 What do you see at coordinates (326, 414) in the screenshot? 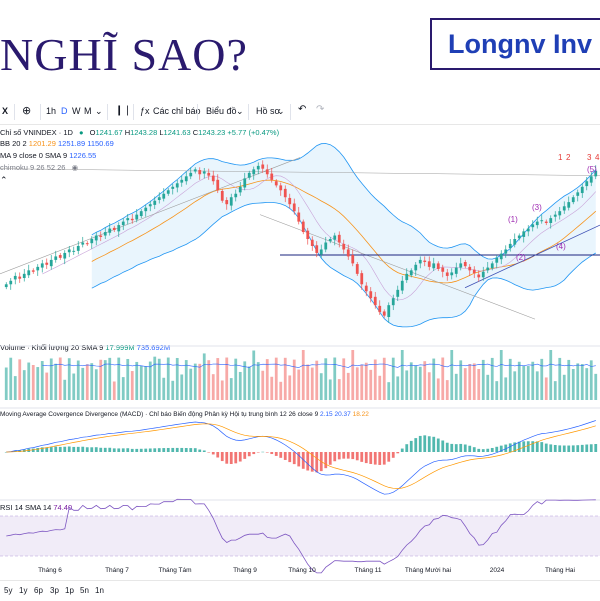
I see `legend-macd-v1: 2.15` at bounding box center [326, 414].